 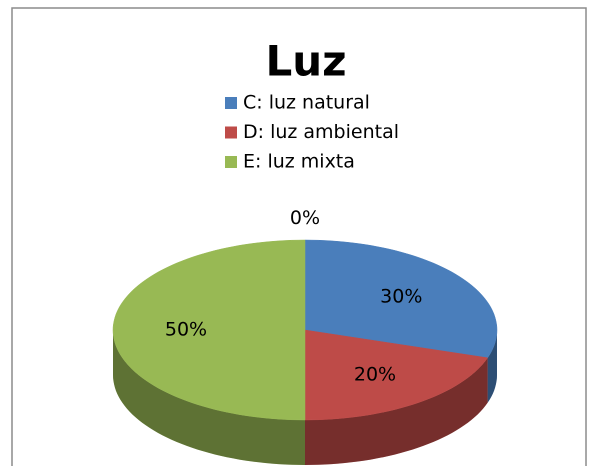 I want to click on data-label: 30%, so click(x=401, y=297).